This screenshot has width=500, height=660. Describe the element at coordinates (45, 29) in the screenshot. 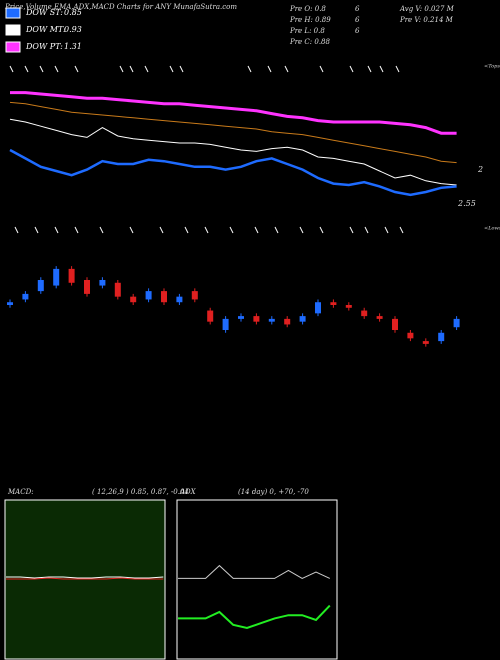

I see `legend-label: DOW MT:` at that location.